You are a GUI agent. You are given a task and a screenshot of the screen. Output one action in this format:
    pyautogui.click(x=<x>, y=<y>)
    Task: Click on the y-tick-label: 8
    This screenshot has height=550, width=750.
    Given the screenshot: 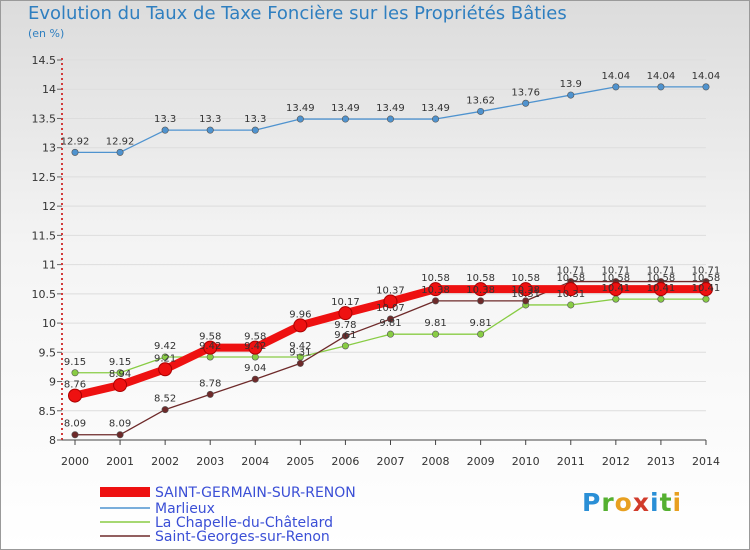 What is the action you would take?
    pyautogui.click(x=52, y=440)
    